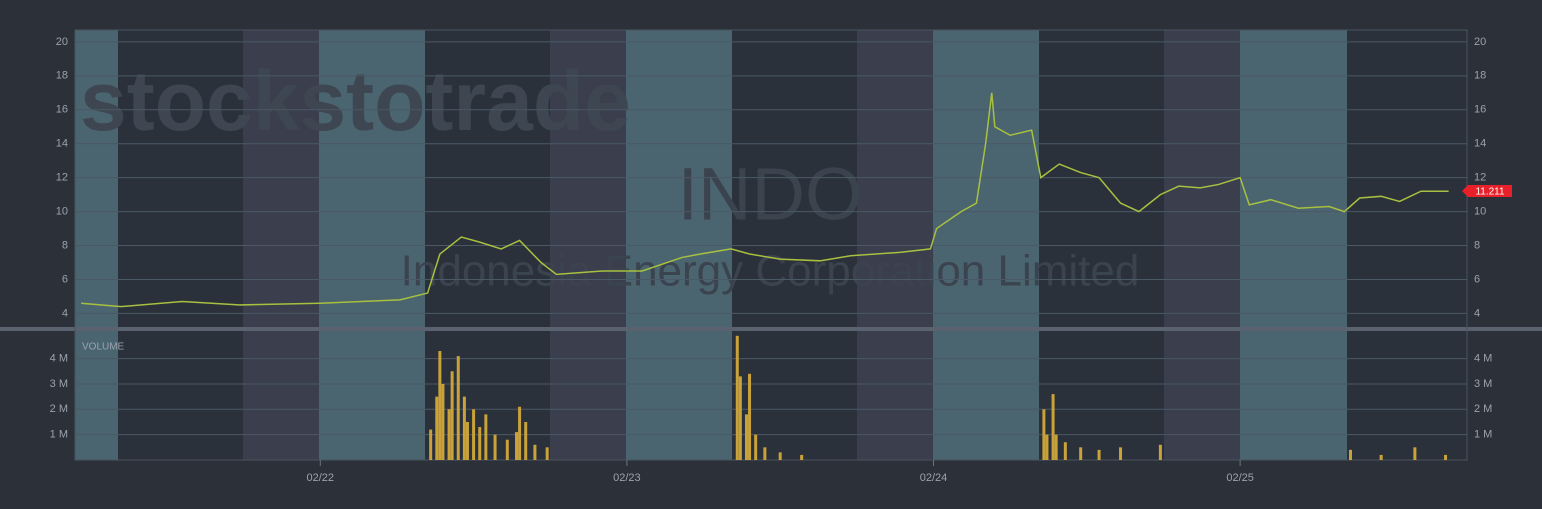  What do you see at coordinates (1240, 478) in the screenshot?
I see `x-tick-label: 02/25` at bounding box center [1240, 478].